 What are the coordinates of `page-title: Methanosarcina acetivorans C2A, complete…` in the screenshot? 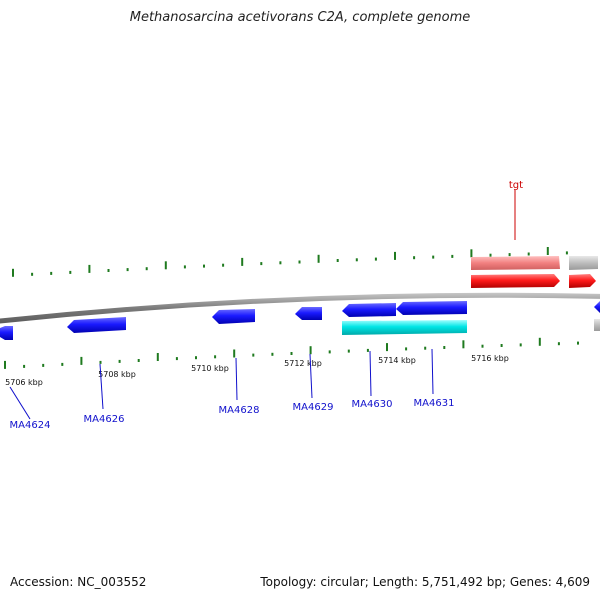 It's located at (300, 17).